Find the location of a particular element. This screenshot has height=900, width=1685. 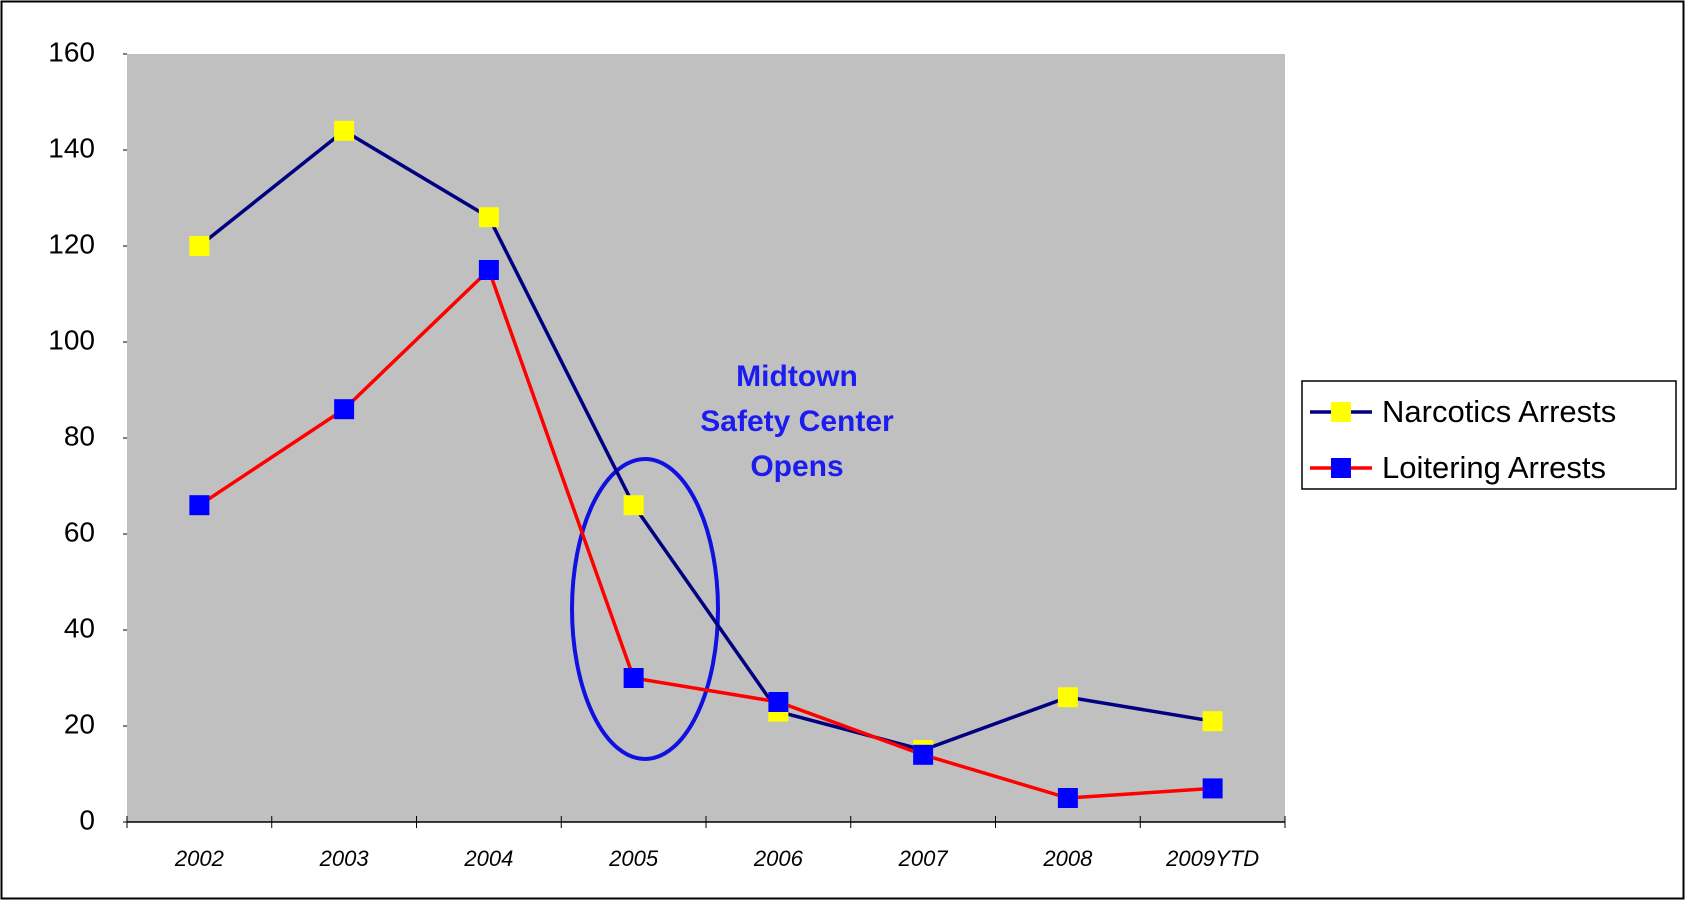

x-tick-label: 2006 is located at coordinates (778, 858).